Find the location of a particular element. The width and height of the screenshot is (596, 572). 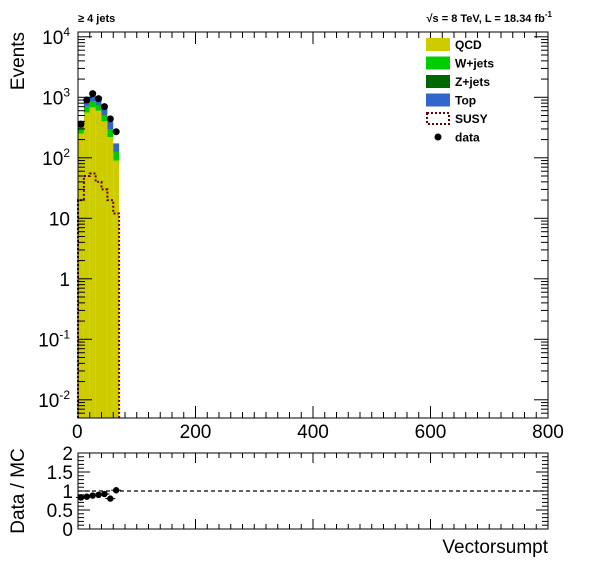

legend-swatch-top is located at coordinates (438, 100).